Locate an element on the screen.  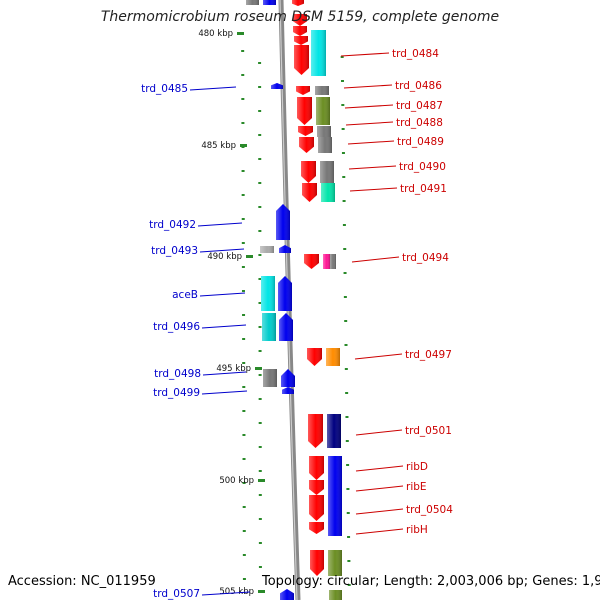
gene-label-trd_0497: trd_0497 is located at coordinates (428, 355).